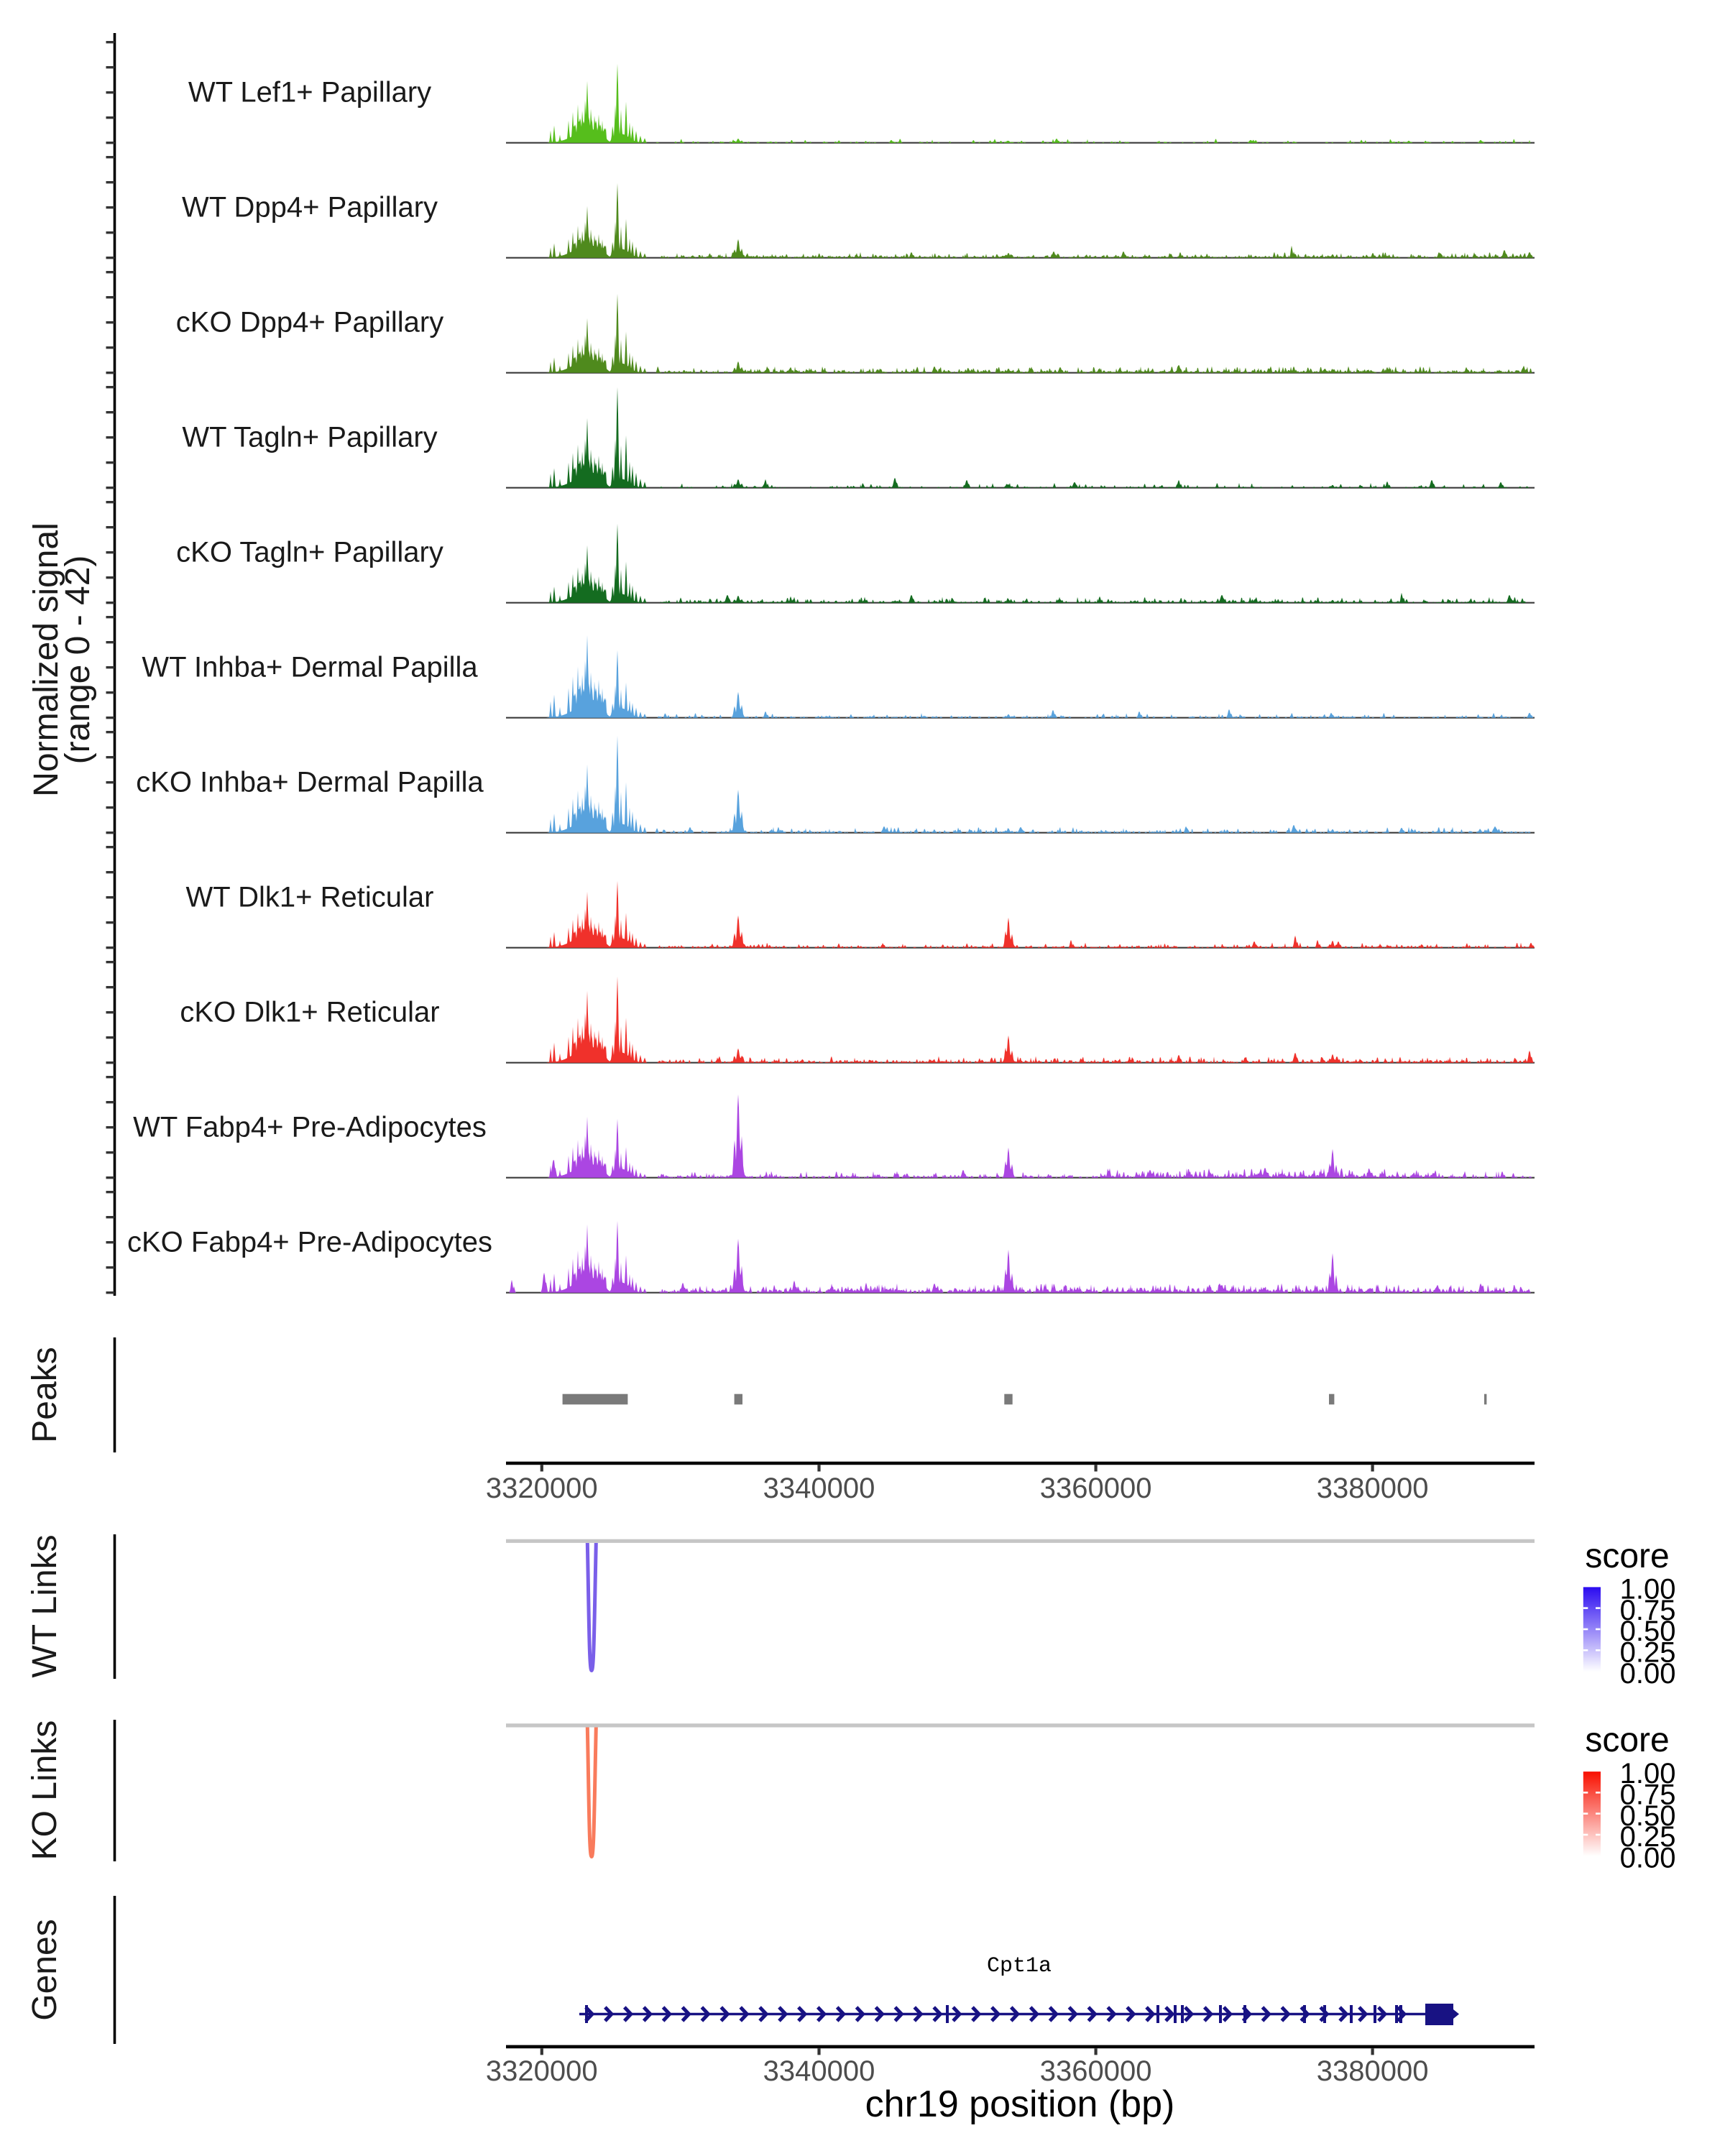 The height and width of the screenshot is (2156, 1725). What do you see at coordinates (309, 93) in the screenshot?
I see `svg-text: WT Lef1+ Papillary` at bounding box center [309, 93].